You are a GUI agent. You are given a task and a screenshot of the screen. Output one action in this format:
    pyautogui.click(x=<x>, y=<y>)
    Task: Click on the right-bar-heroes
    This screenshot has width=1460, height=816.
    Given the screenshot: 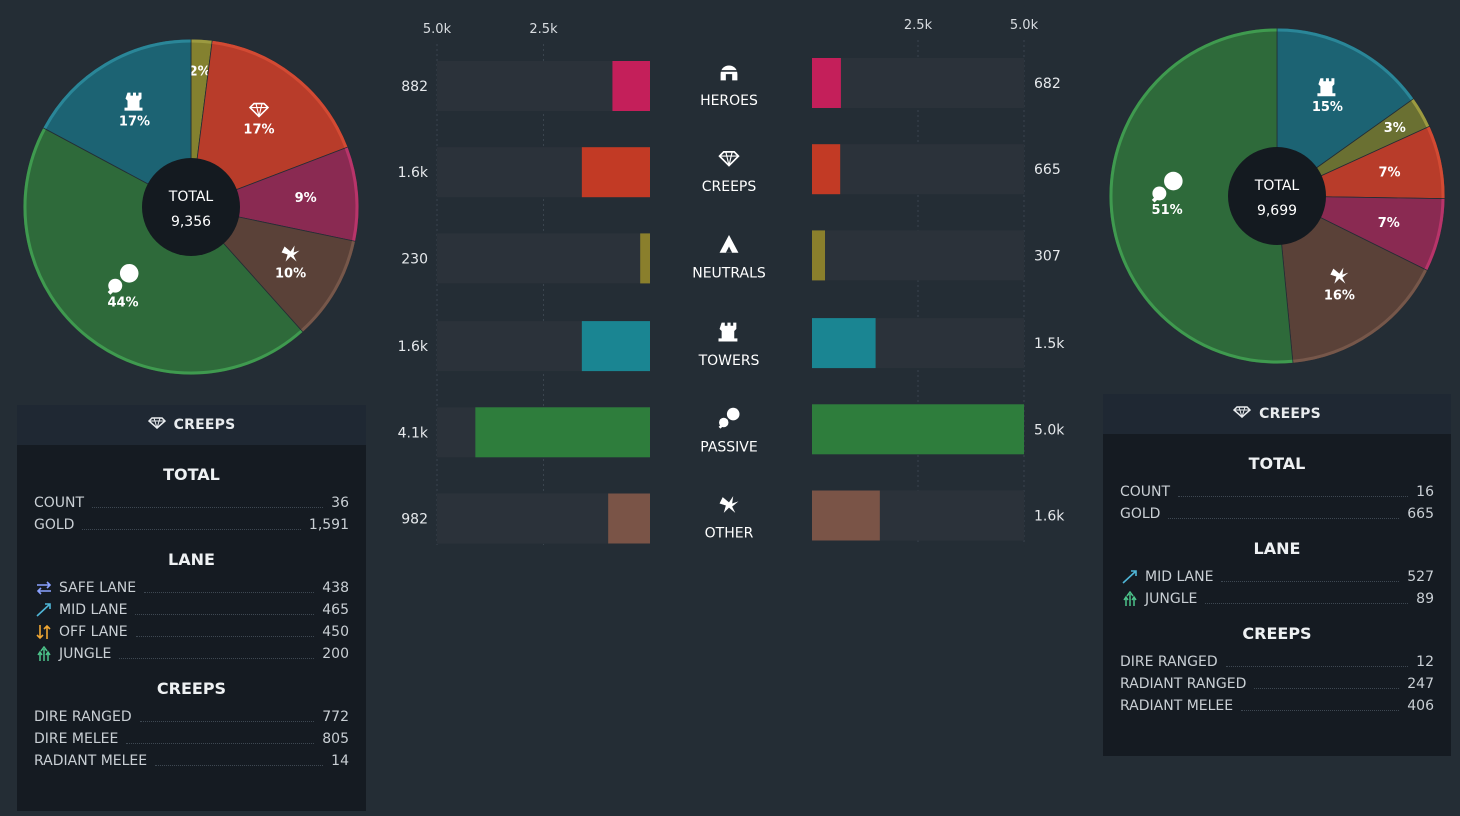 What is the action you would take?
    pyautogui.click(x=826, y=83)
    